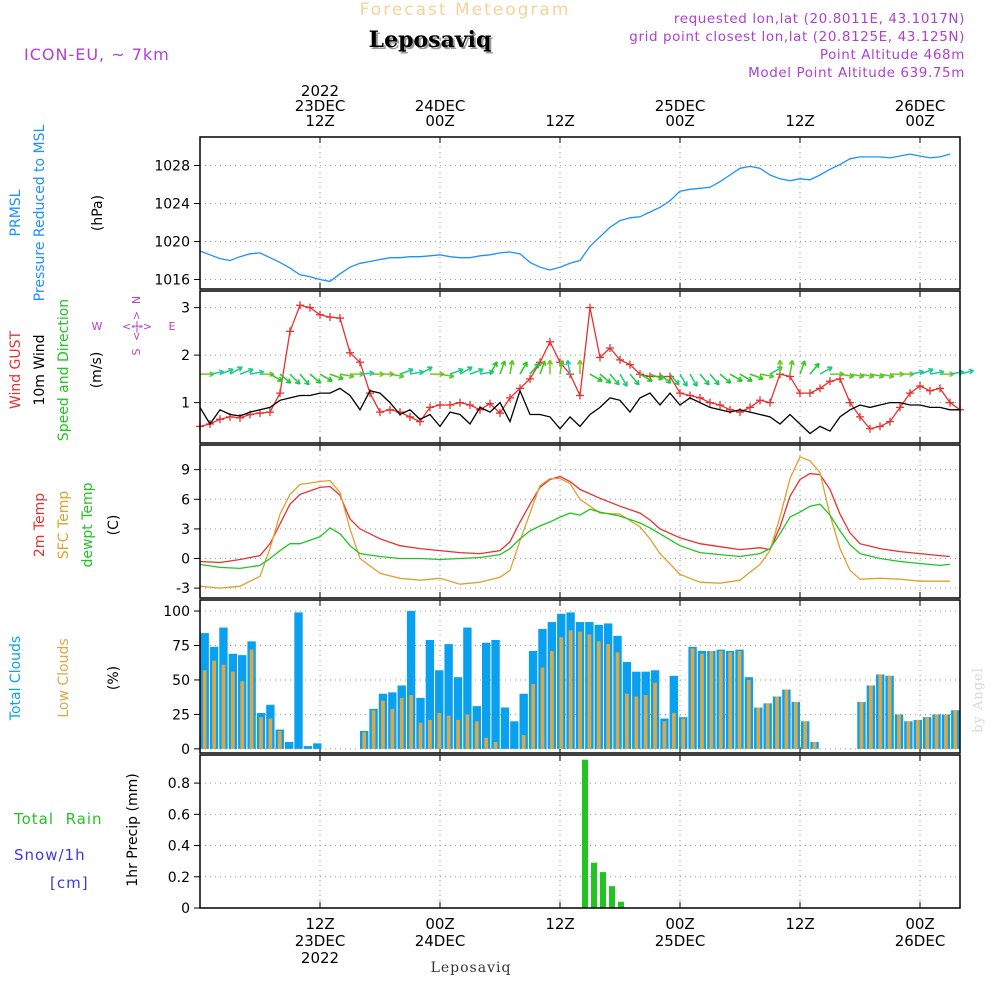  What do you see at coordinates (172, 281) in the screenshot?
I see `y-tick-label: 1016` at bounding box center [172, 281].